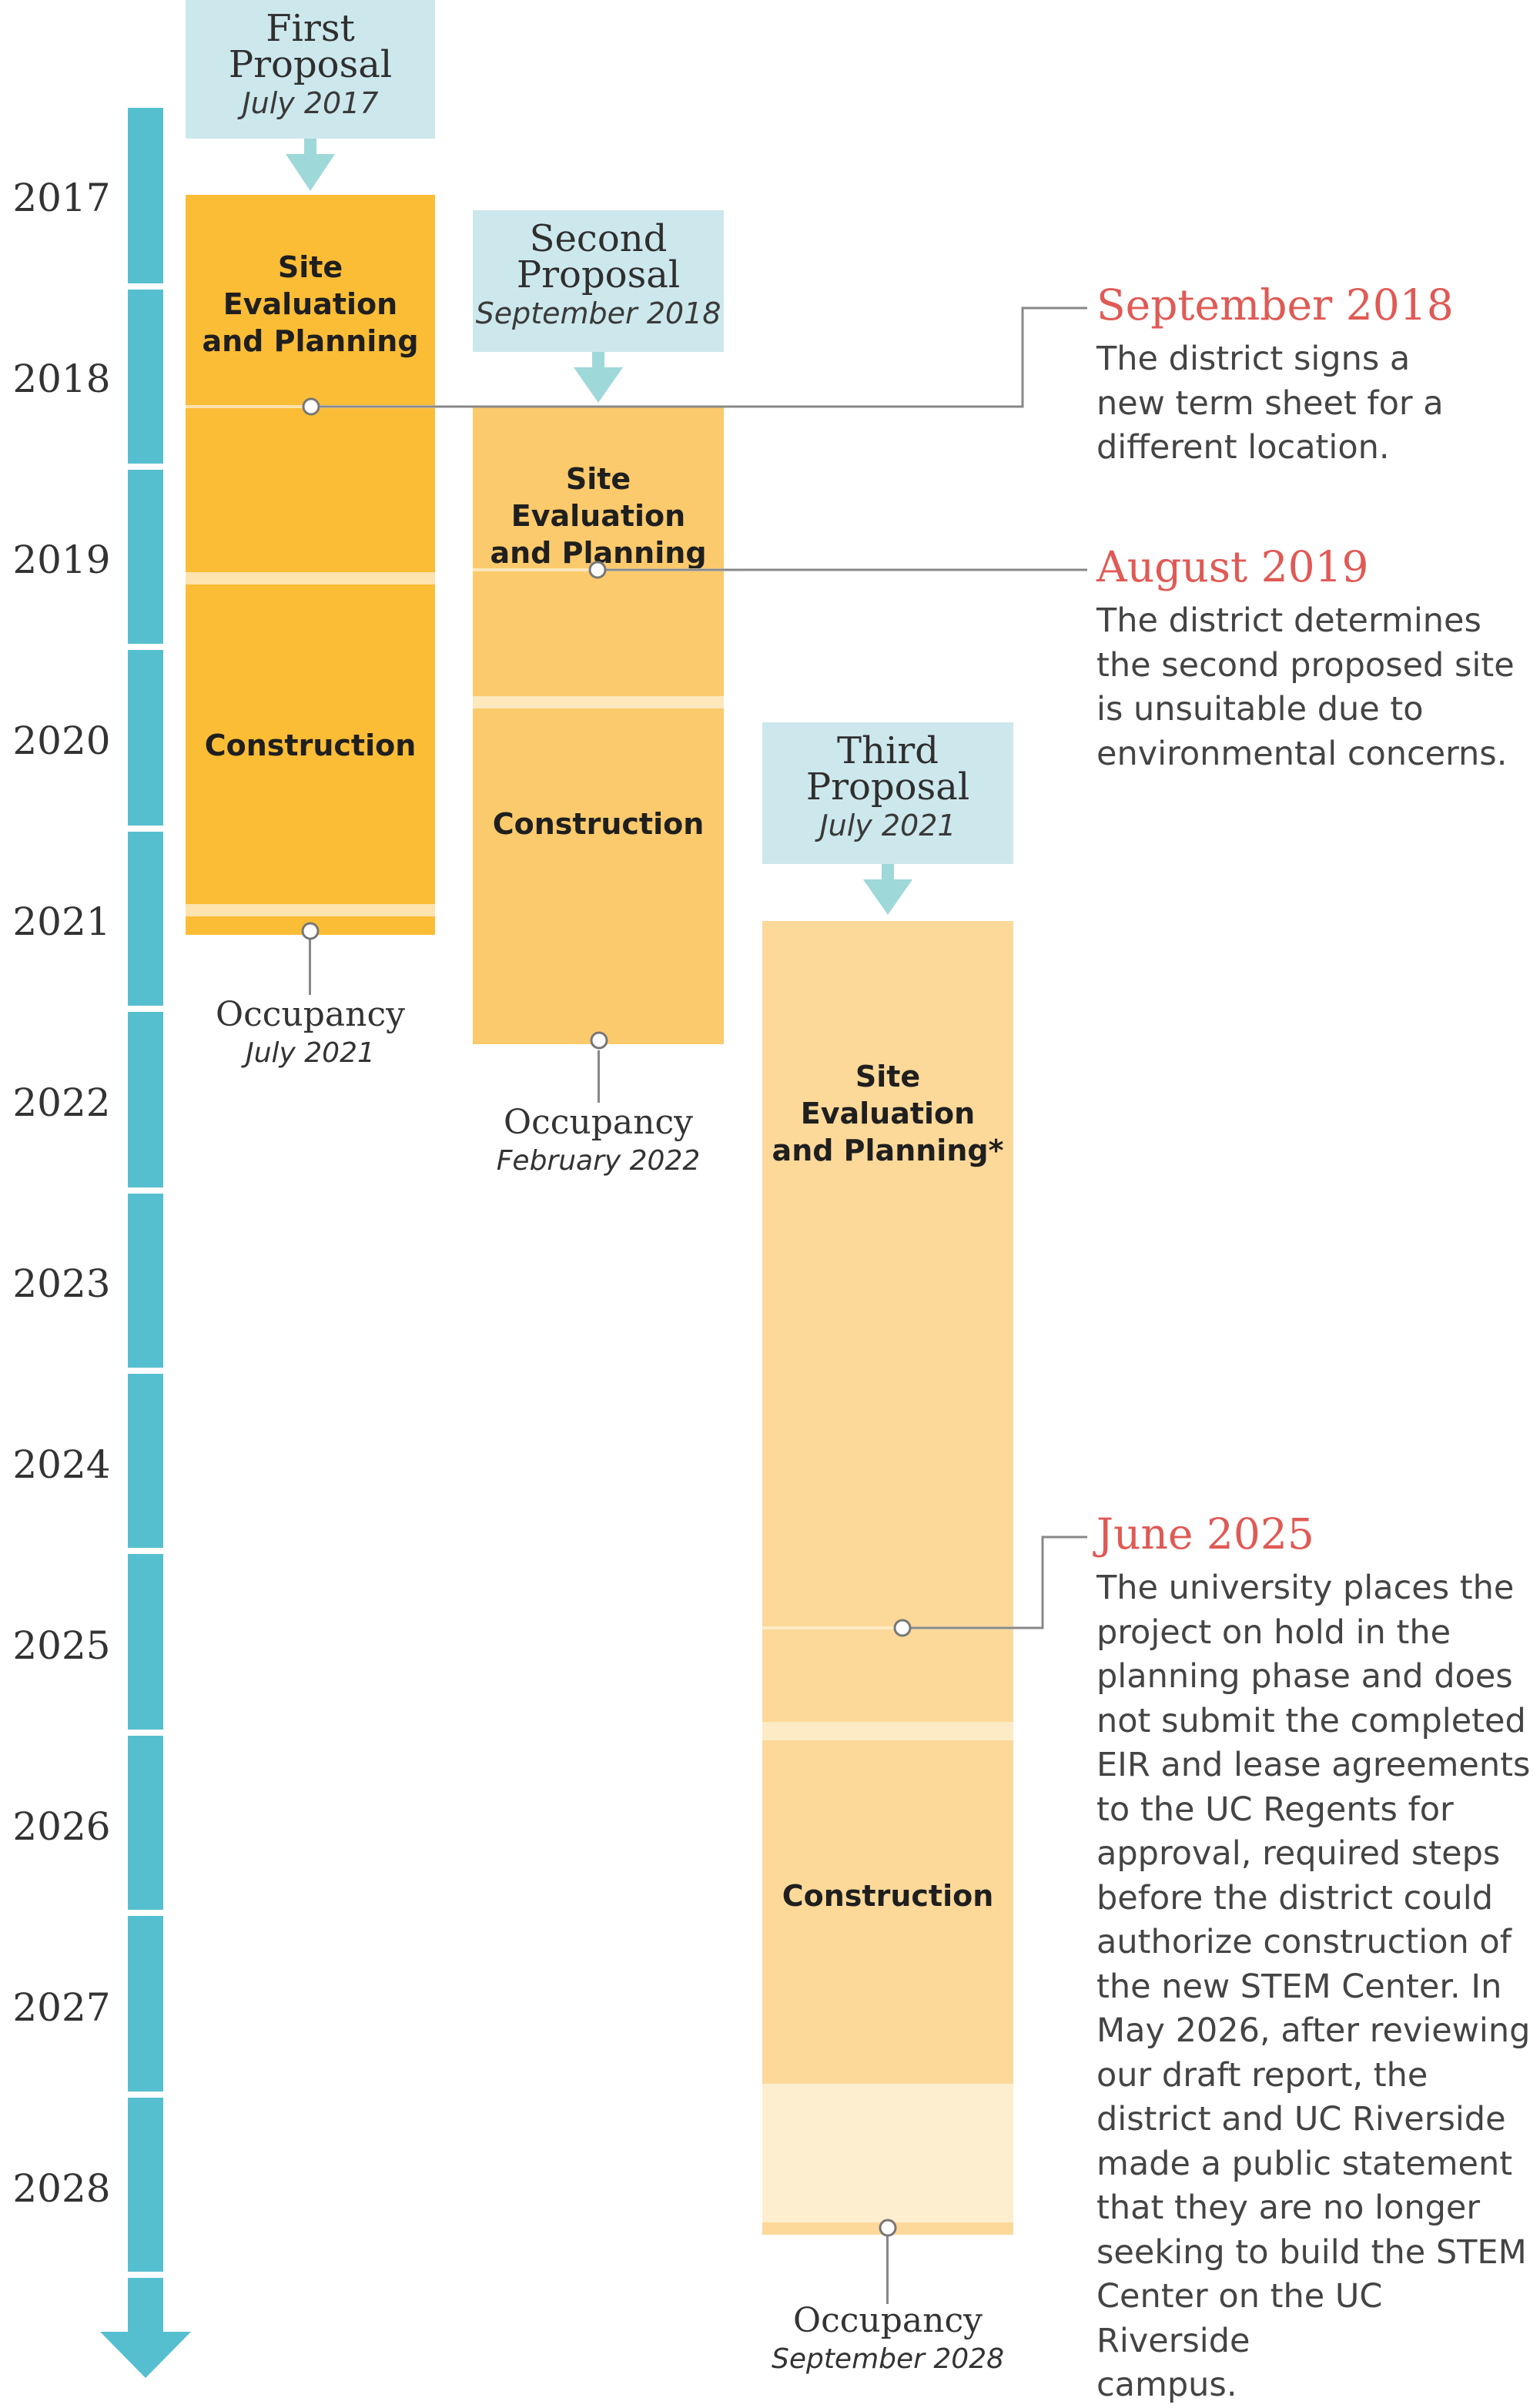  I want to click on third-occupancy: Occupancy September 2028, so click(888, 2338).